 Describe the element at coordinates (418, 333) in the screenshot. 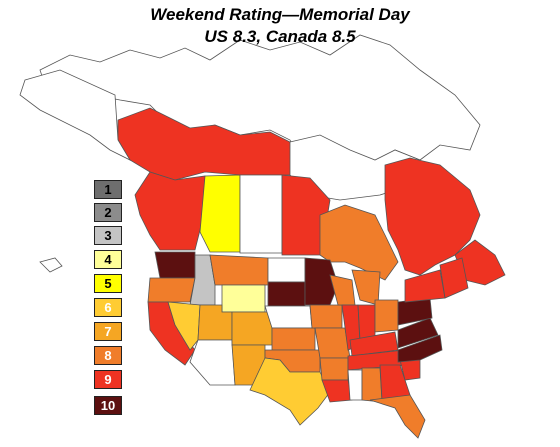

I see `virginia` at that location.